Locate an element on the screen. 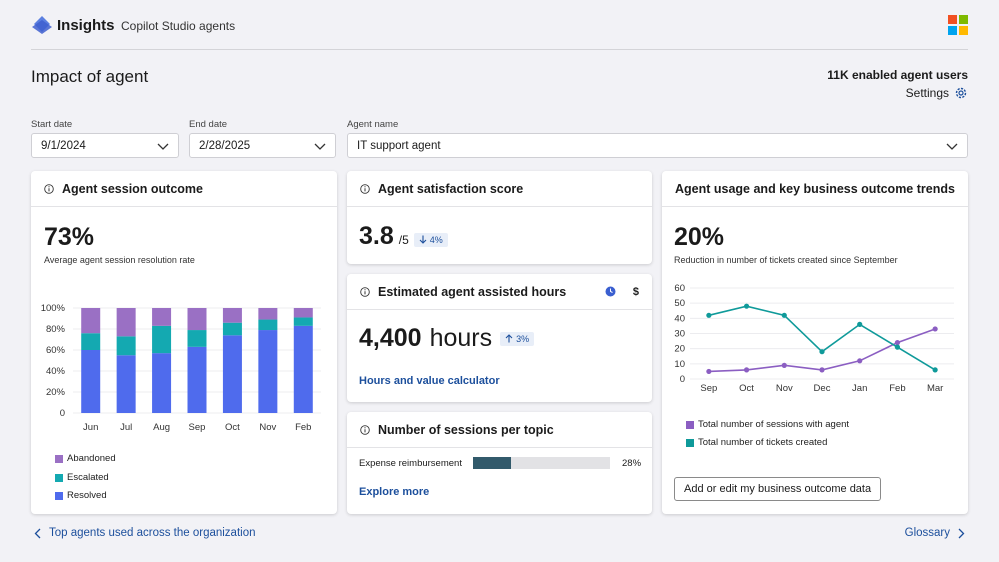 The height and width of the screenshot is (562, 999). card-title: Number of sessions per topic is located at coordinates (466, 429).